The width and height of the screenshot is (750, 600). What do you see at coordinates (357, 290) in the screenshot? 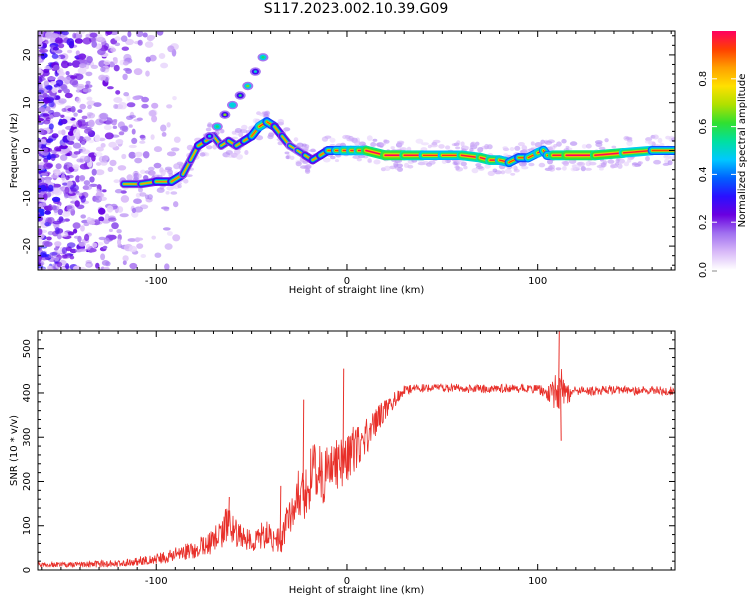
I see `spectrogram-x-axis-label: Height of straight line (km)` at bounding box center [357, 290].